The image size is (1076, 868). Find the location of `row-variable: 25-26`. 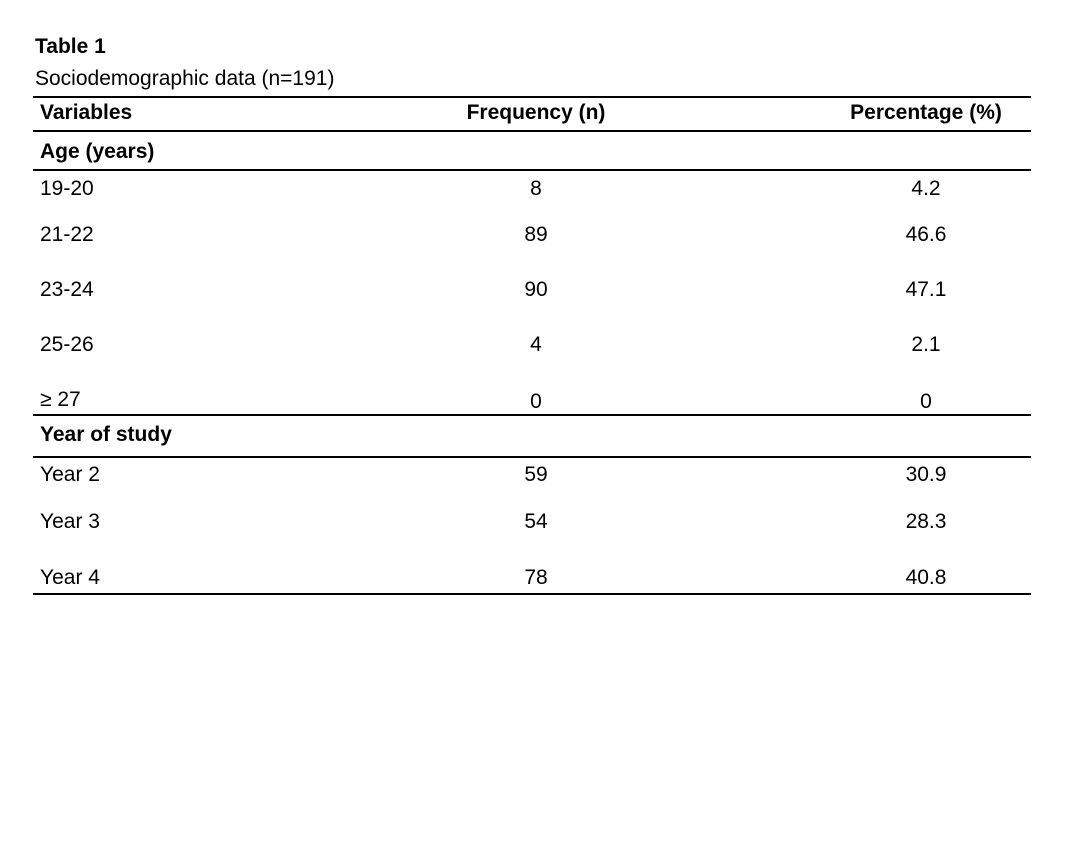

row-variable: 25-26 is located at coordinates (67, 344).